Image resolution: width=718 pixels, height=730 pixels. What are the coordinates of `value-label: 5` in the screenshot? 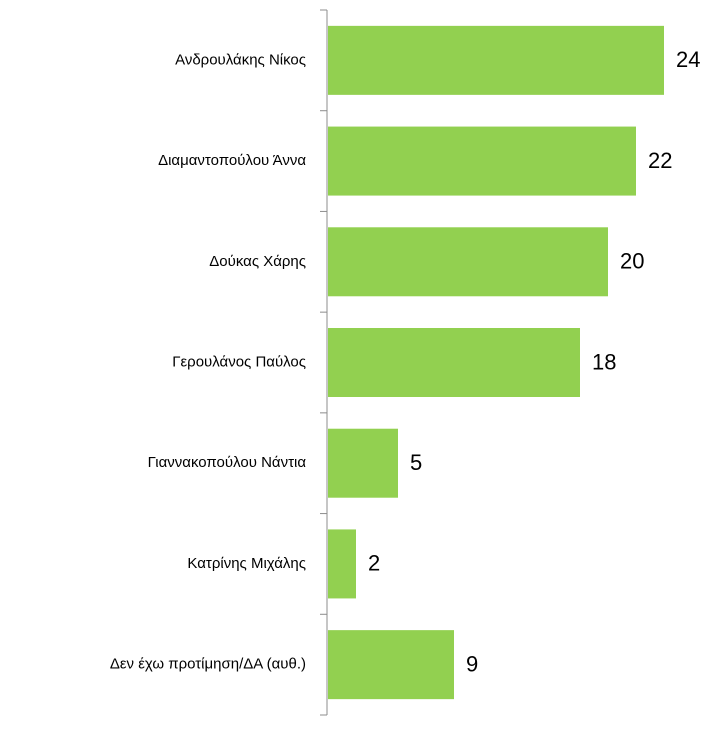 It's located at (416, 462).